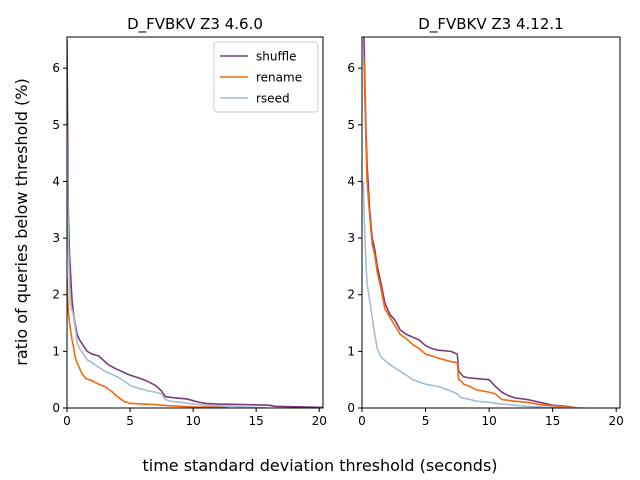 The height and width of the screenshot is (480, 640). I want to click on legend-label-rseed: rseed, so click(273, 99).